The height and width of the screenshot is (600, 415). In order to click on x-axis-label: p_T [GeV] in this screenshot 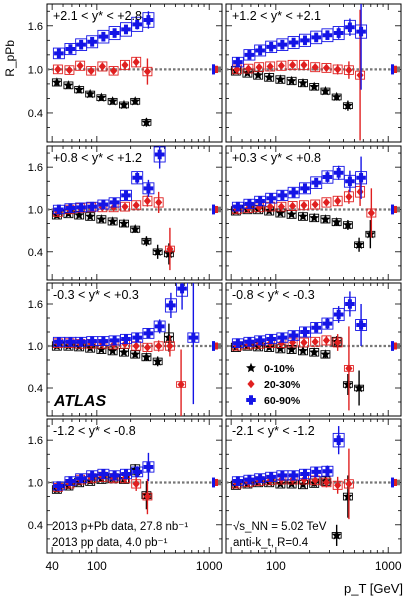, I will do `click(373, 588)`.